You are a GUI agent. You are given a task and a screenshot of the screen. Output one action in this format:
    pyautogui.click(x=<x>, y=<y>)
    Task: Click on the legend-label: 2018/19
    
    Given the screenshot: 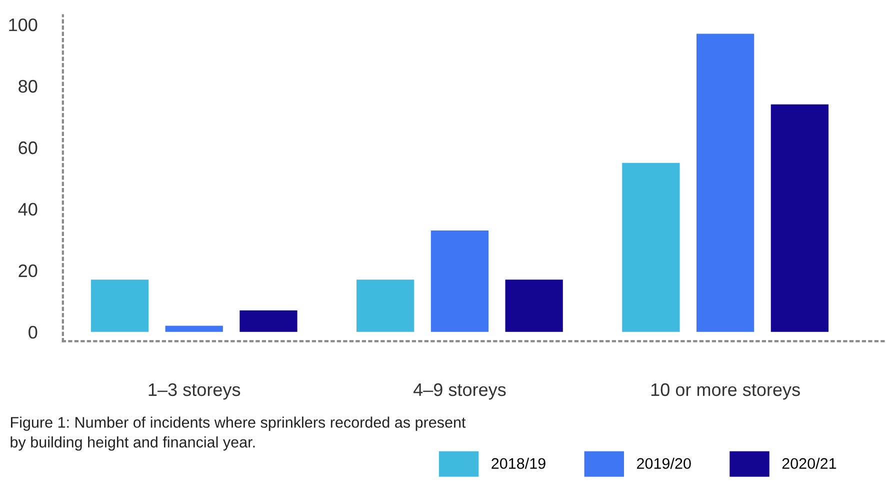 What is the action you would take?
    pyautogui.click(x=519, y=463)
    